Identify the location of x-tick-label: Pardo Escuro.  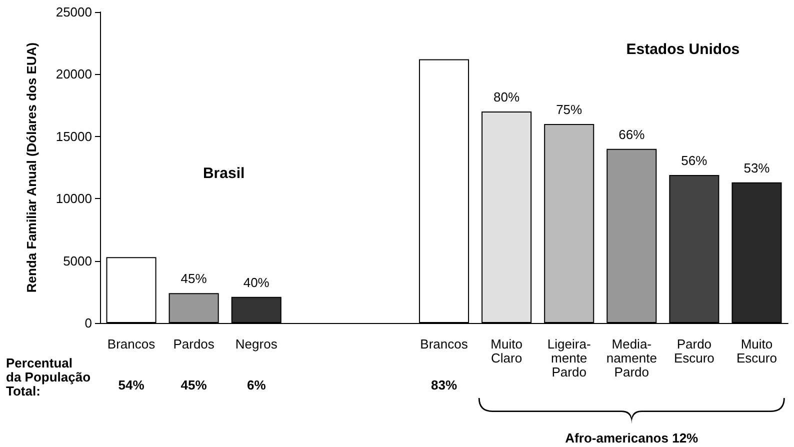
(694, 351).